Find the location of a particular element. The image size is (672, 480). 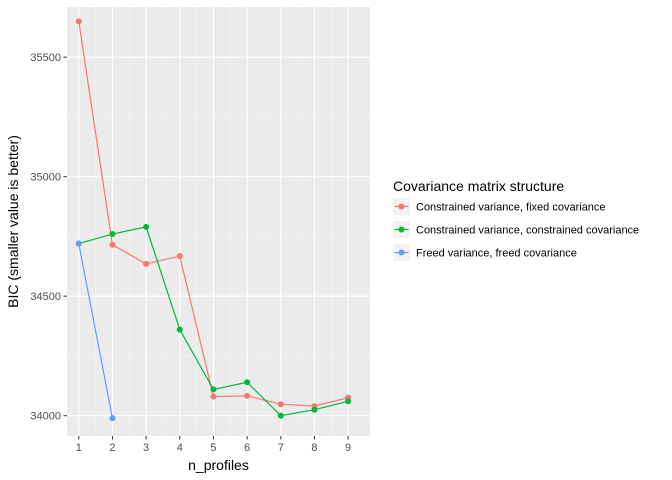

legend-title: Covariance matrix structure is located at coordinates (478, 186).